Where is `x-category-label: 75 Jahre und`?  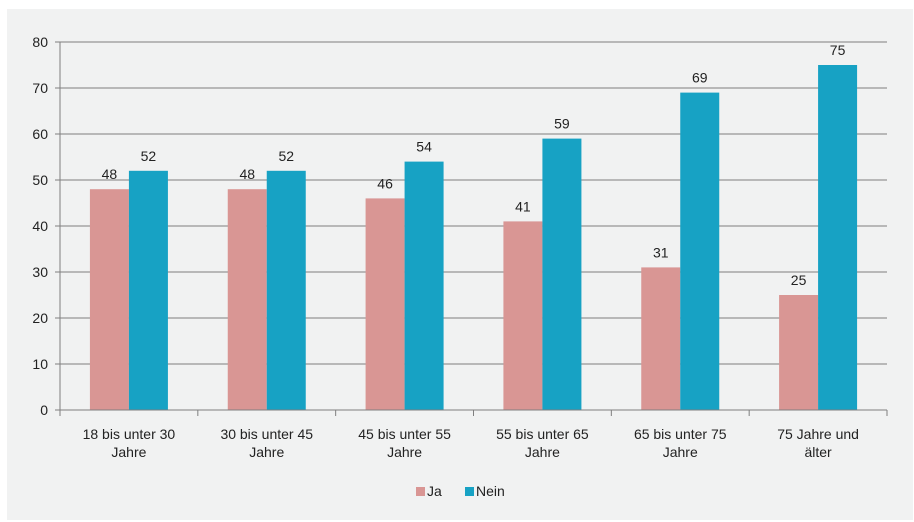 x-category-label: 75 Jahre und is located at coordinates (818, 434).